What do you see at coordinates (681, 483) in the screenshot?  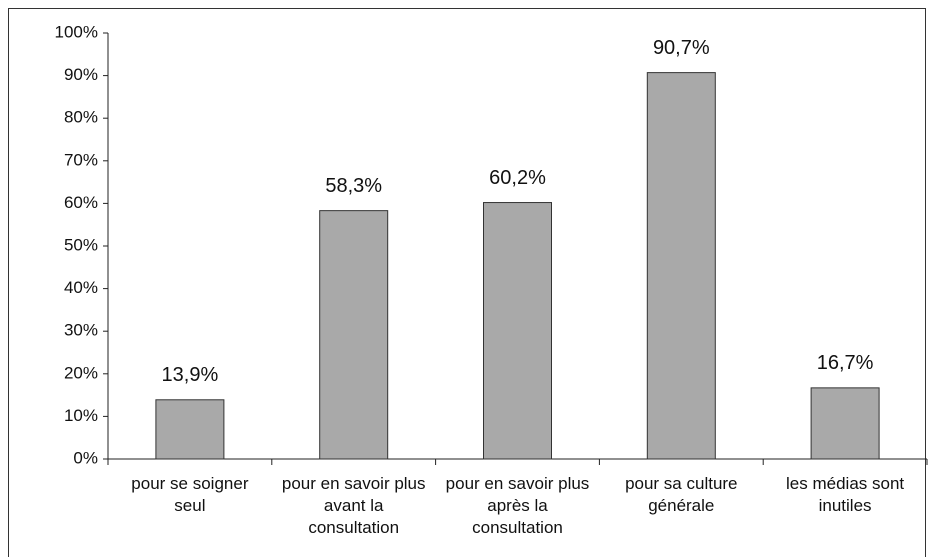 I see `x-tick-label-line: pour sa culture` at bounding box center [681, 483].